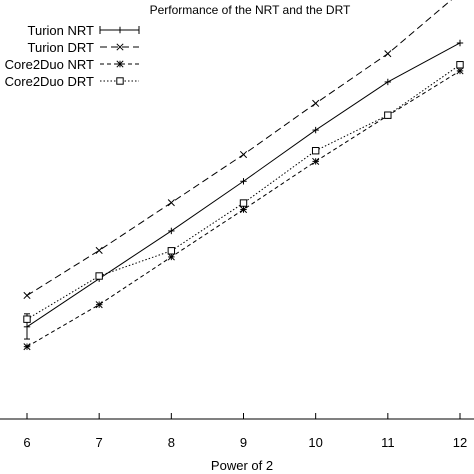 Image resolution: width=474 pixels, height=474 pixels. I want to click on chart-title: Performance of the NRT and the DRT, so click(250, 10).